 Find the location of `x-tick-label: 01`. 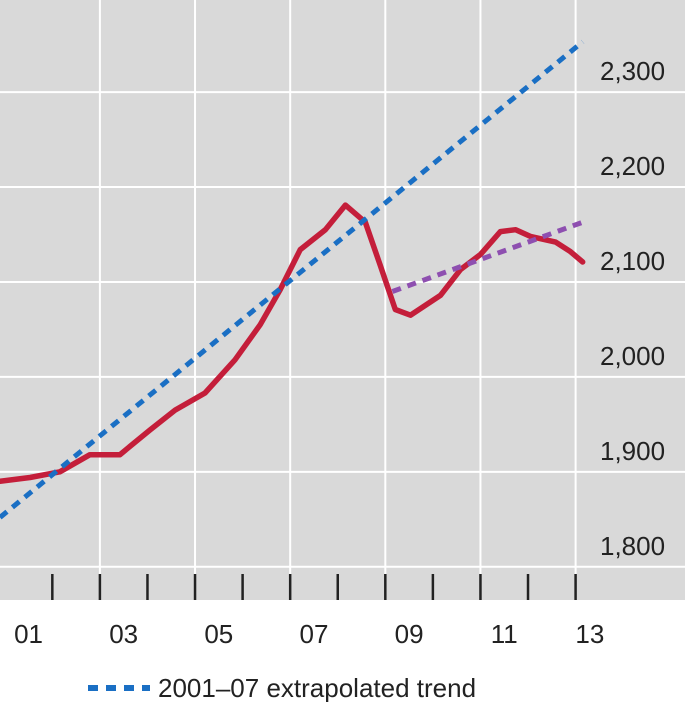

x-tick-label: 01 is located at coordinates (28, 634).